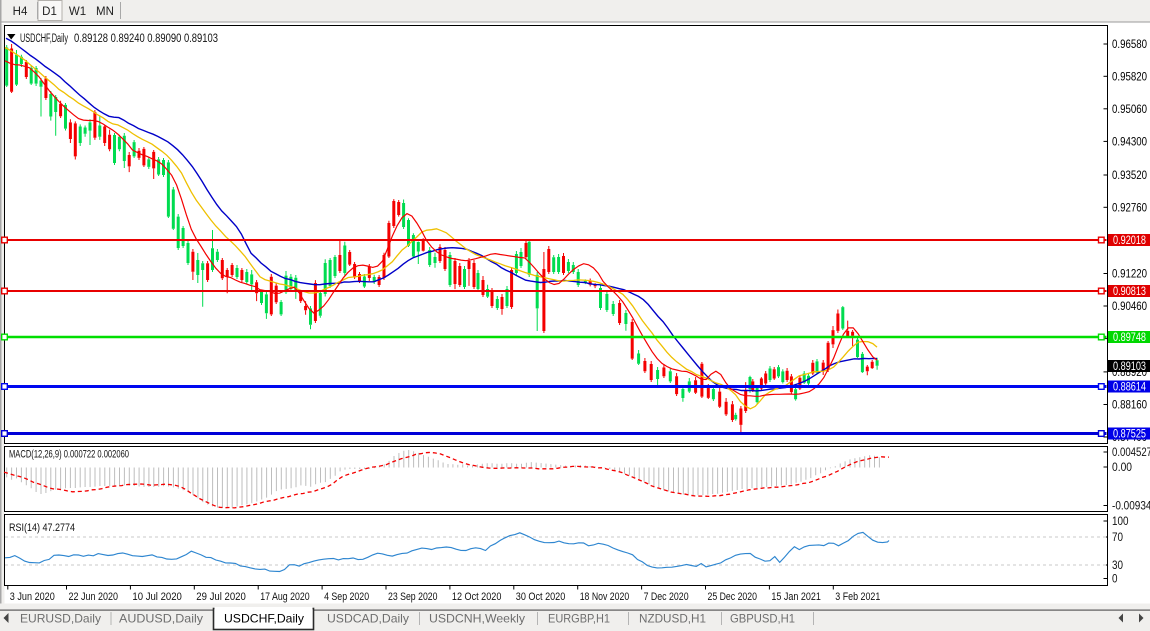 This screenshot has width=1150, height=631. What do you see at coordinates (857, 597) in the screenshot?
I see `svg-text: 3 Feb 2021` at bounding box center [857, 597].